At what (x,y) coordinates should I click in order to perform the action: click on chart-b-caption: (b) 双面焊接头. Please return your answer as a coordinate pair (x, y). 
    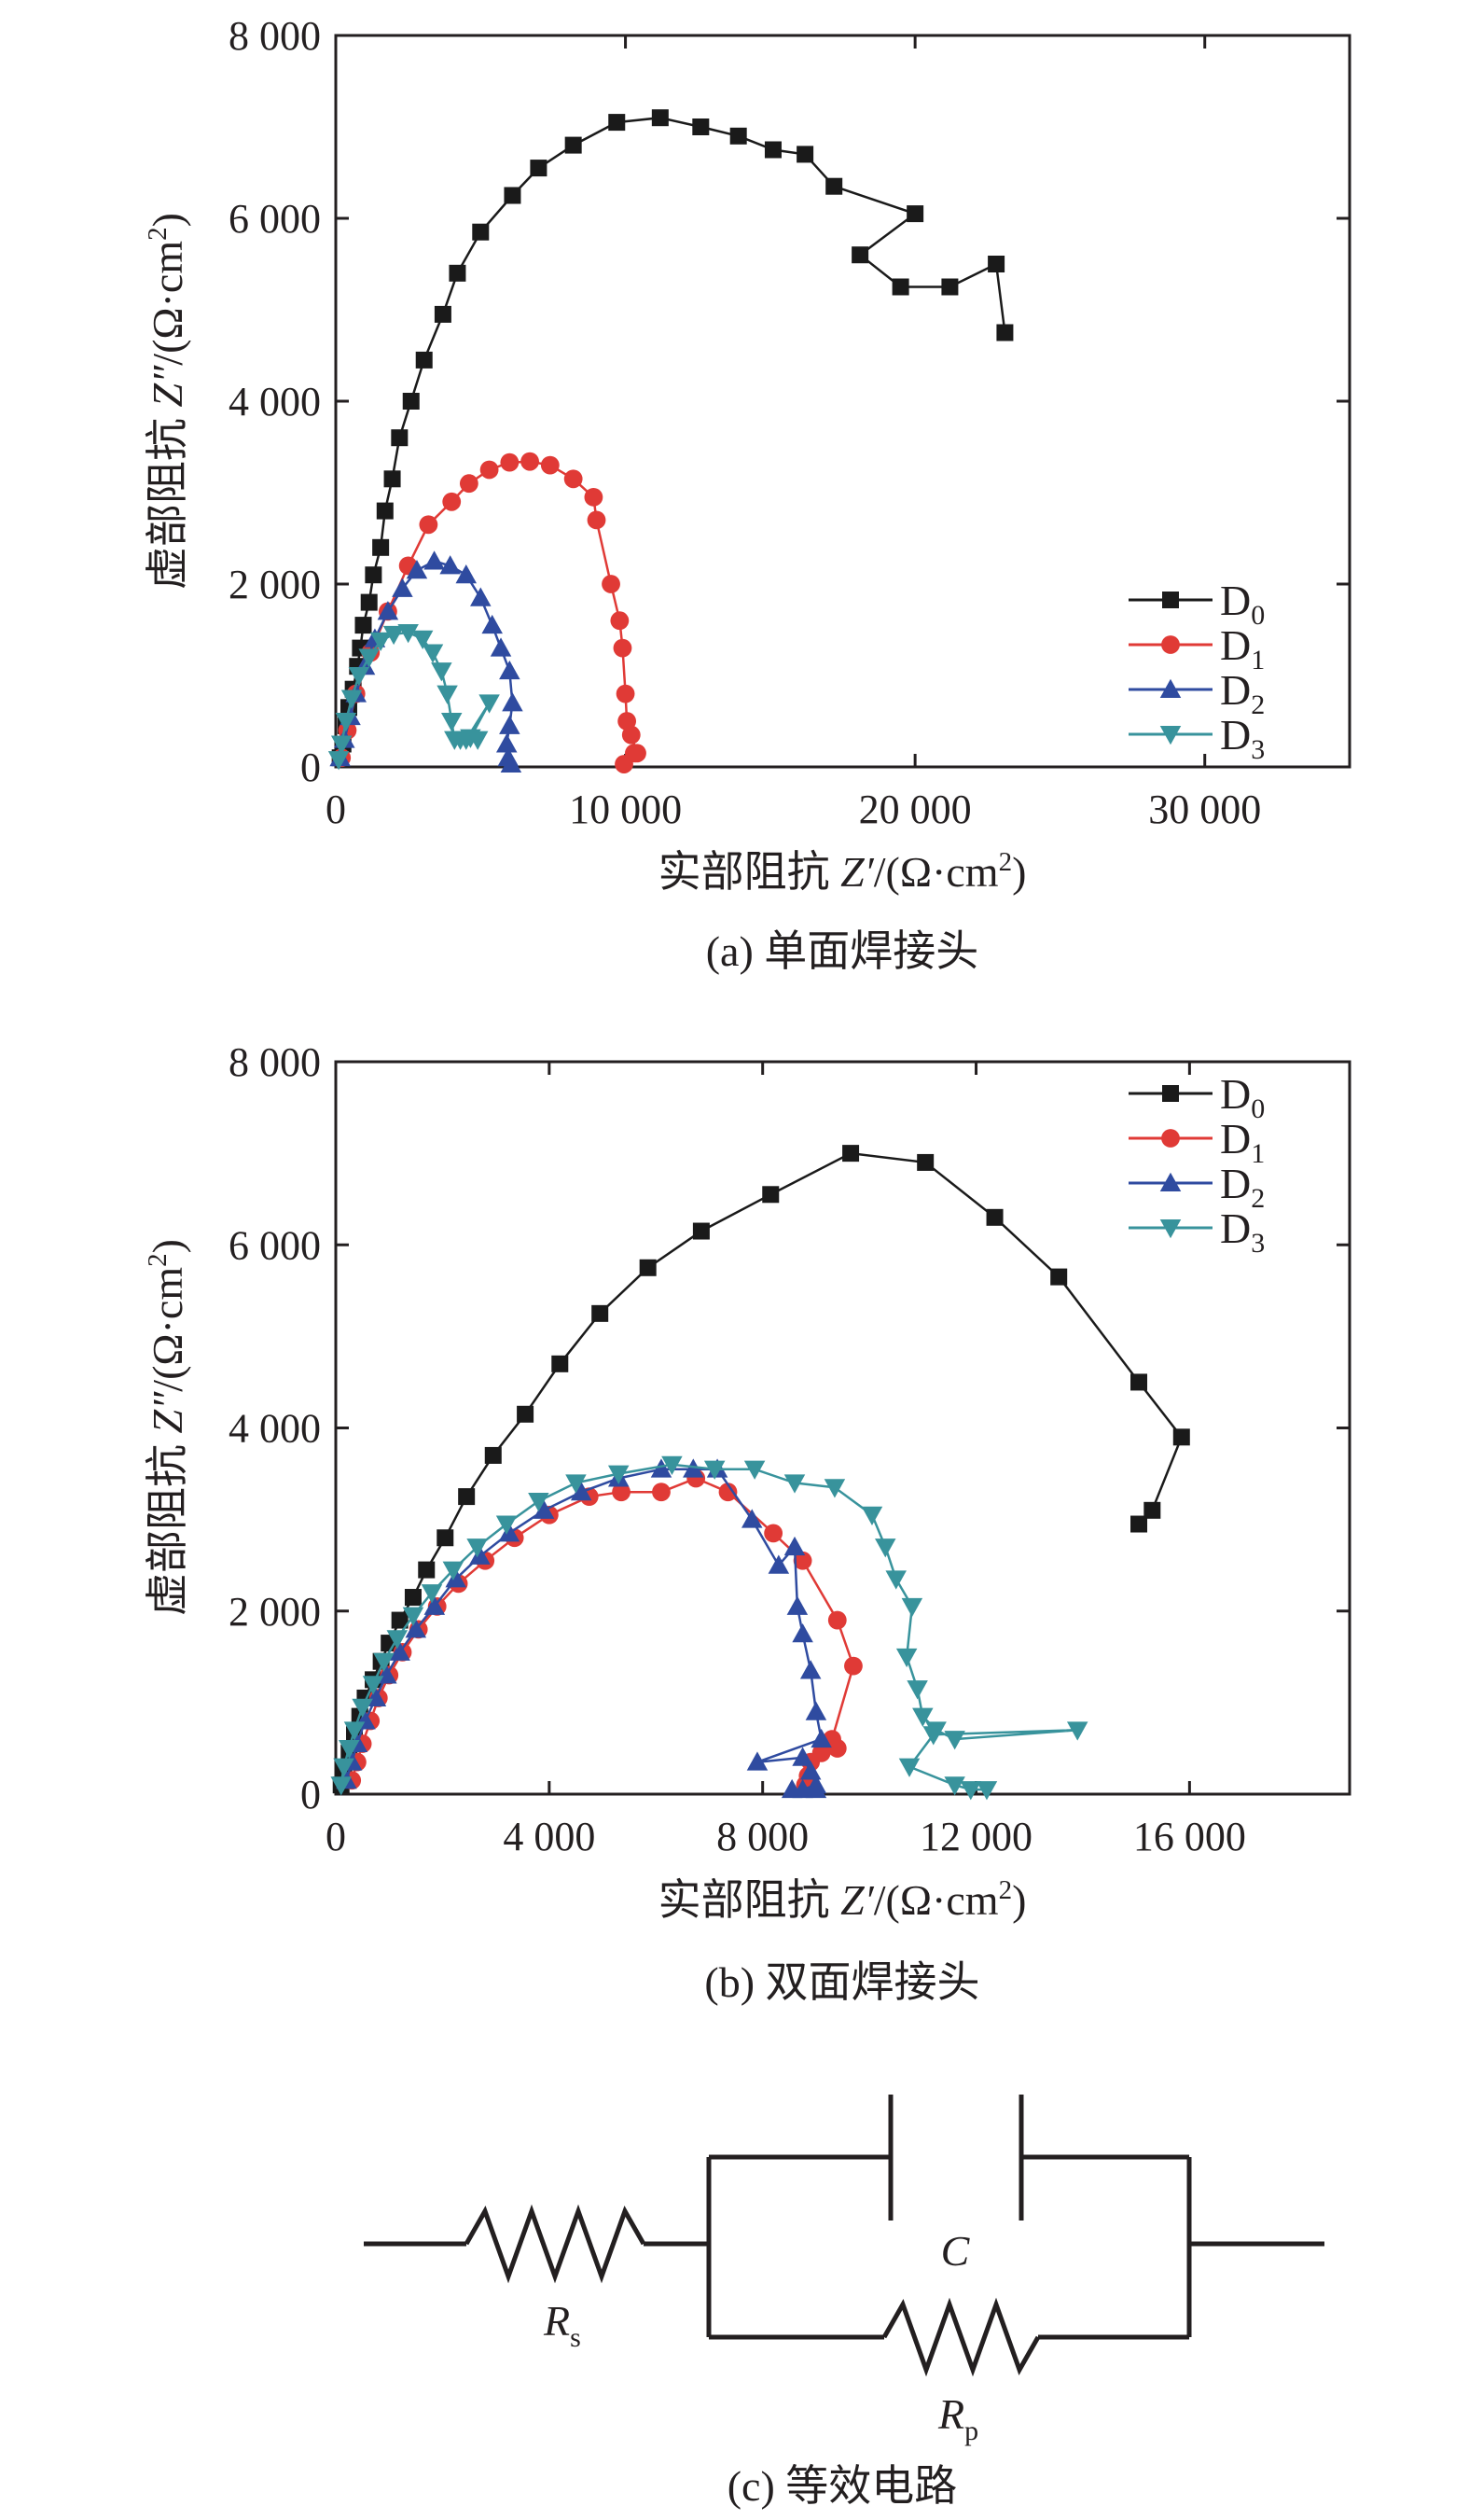
    Looking at the image, I should click on (841, 1982).